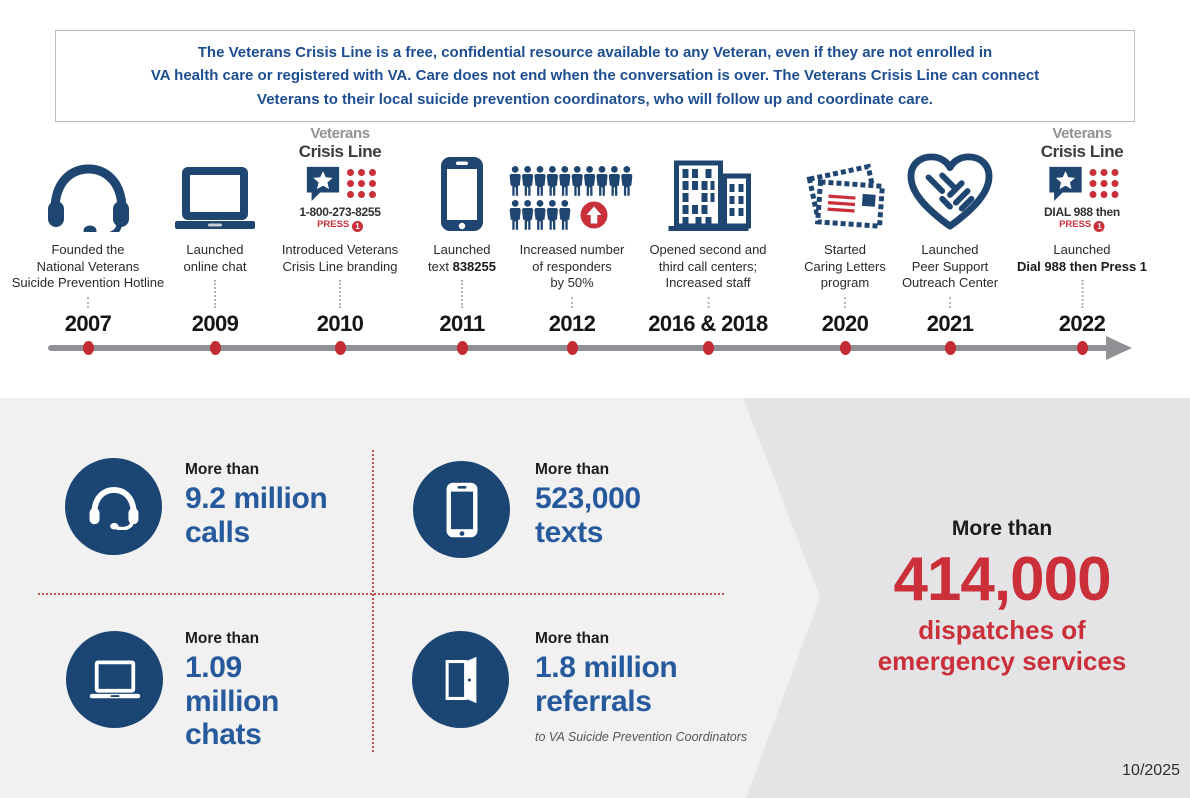  What do you see at coordinates (950, 323) in the screenshot?
I see `timeline-year: 2021` at bounding box center [950, 323].